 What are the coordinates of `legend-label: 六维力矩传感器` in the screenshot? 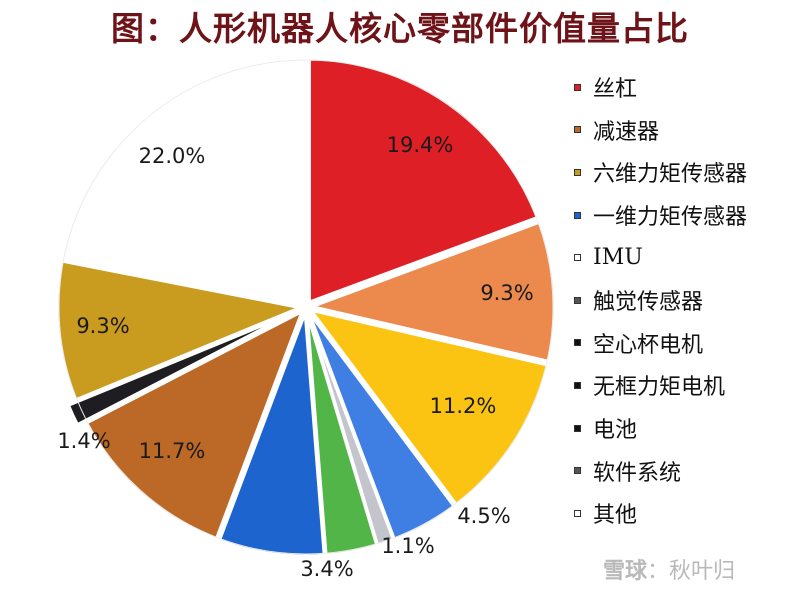 It's located at (670, 175).